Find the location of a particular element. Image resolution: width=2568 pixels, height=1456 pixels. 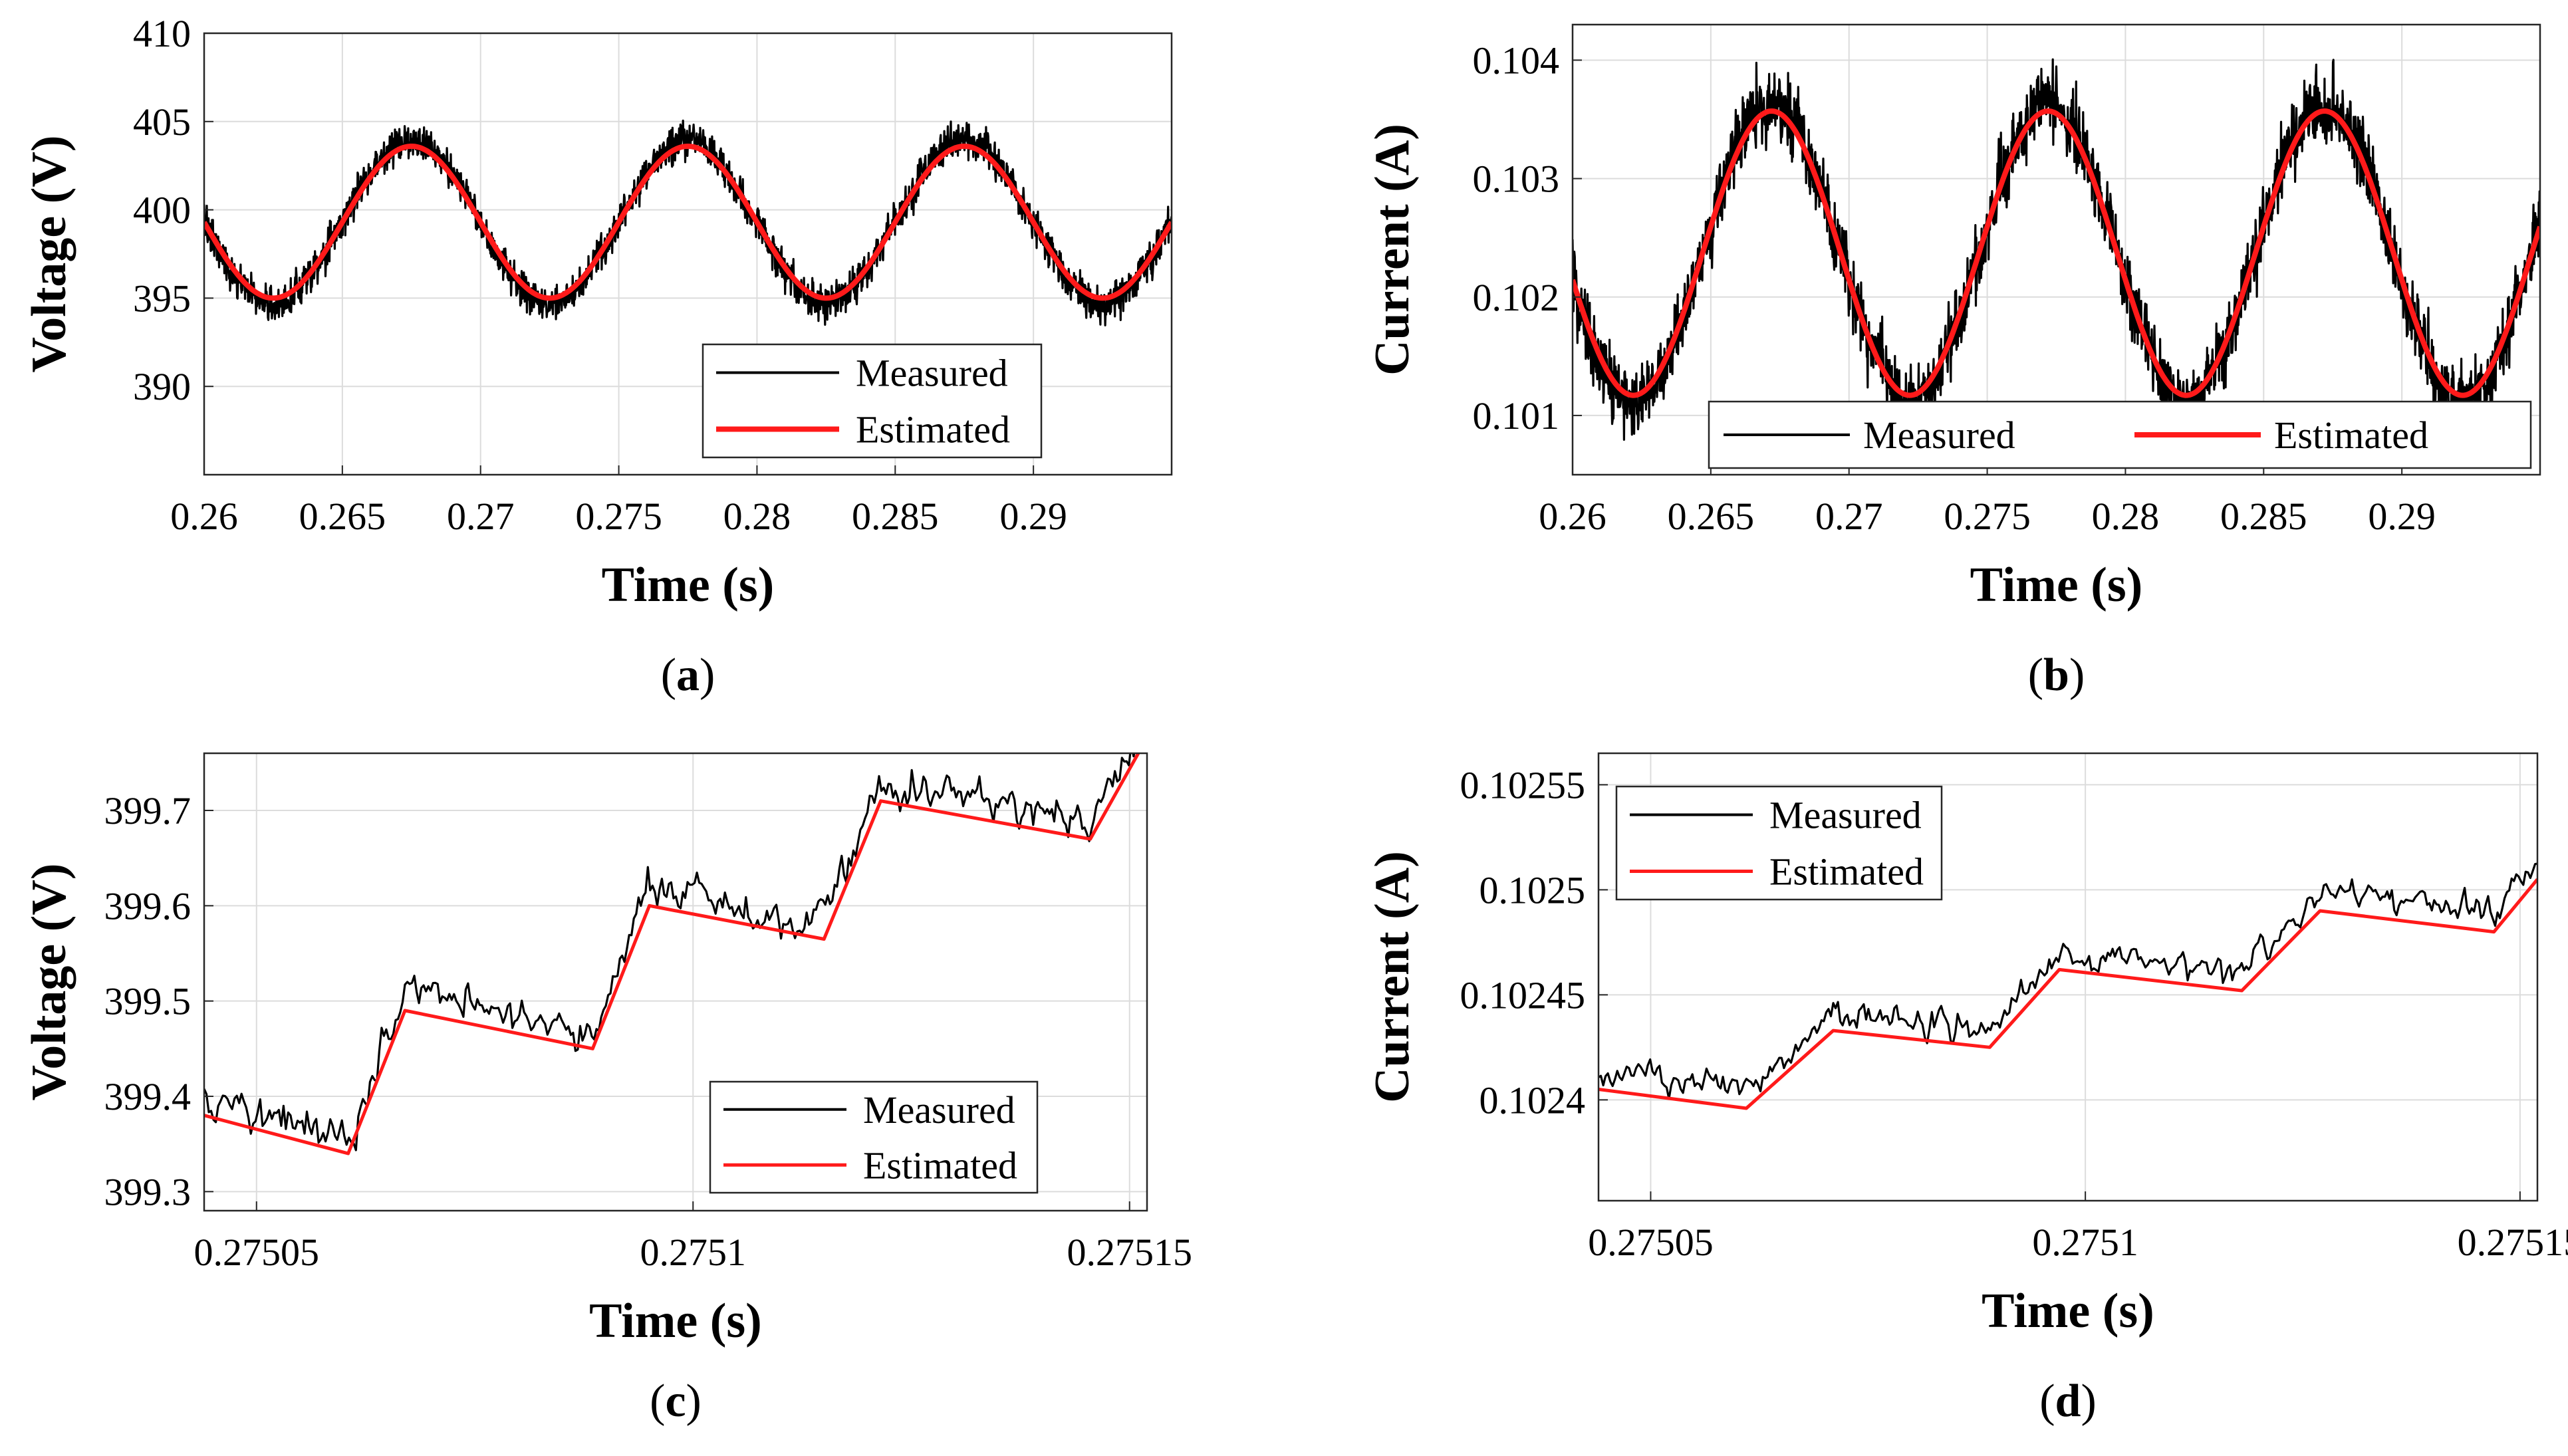

y-tick-label: 399.4 is located at coordinates (148, 1096).